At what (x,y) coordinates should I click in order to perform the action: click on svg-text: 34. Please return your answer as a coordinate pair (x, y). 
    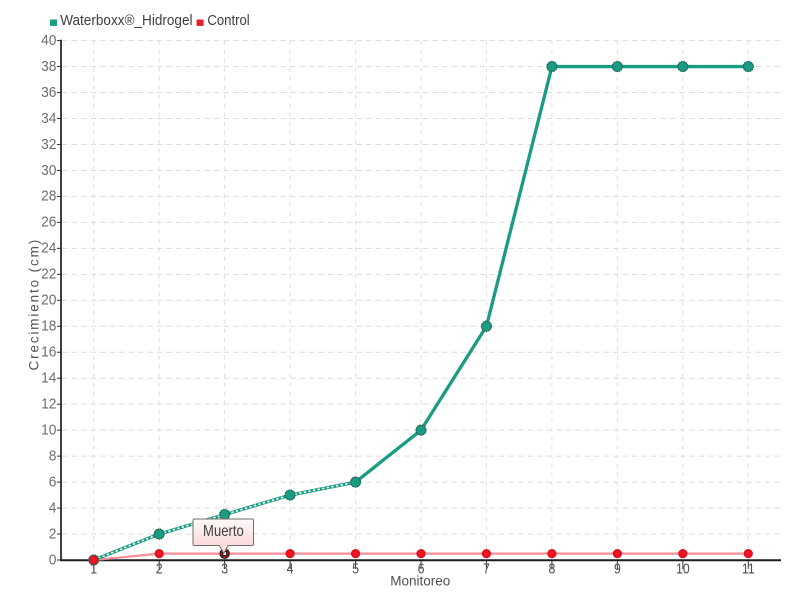
    Looking at the image, I should click on (48, 117).